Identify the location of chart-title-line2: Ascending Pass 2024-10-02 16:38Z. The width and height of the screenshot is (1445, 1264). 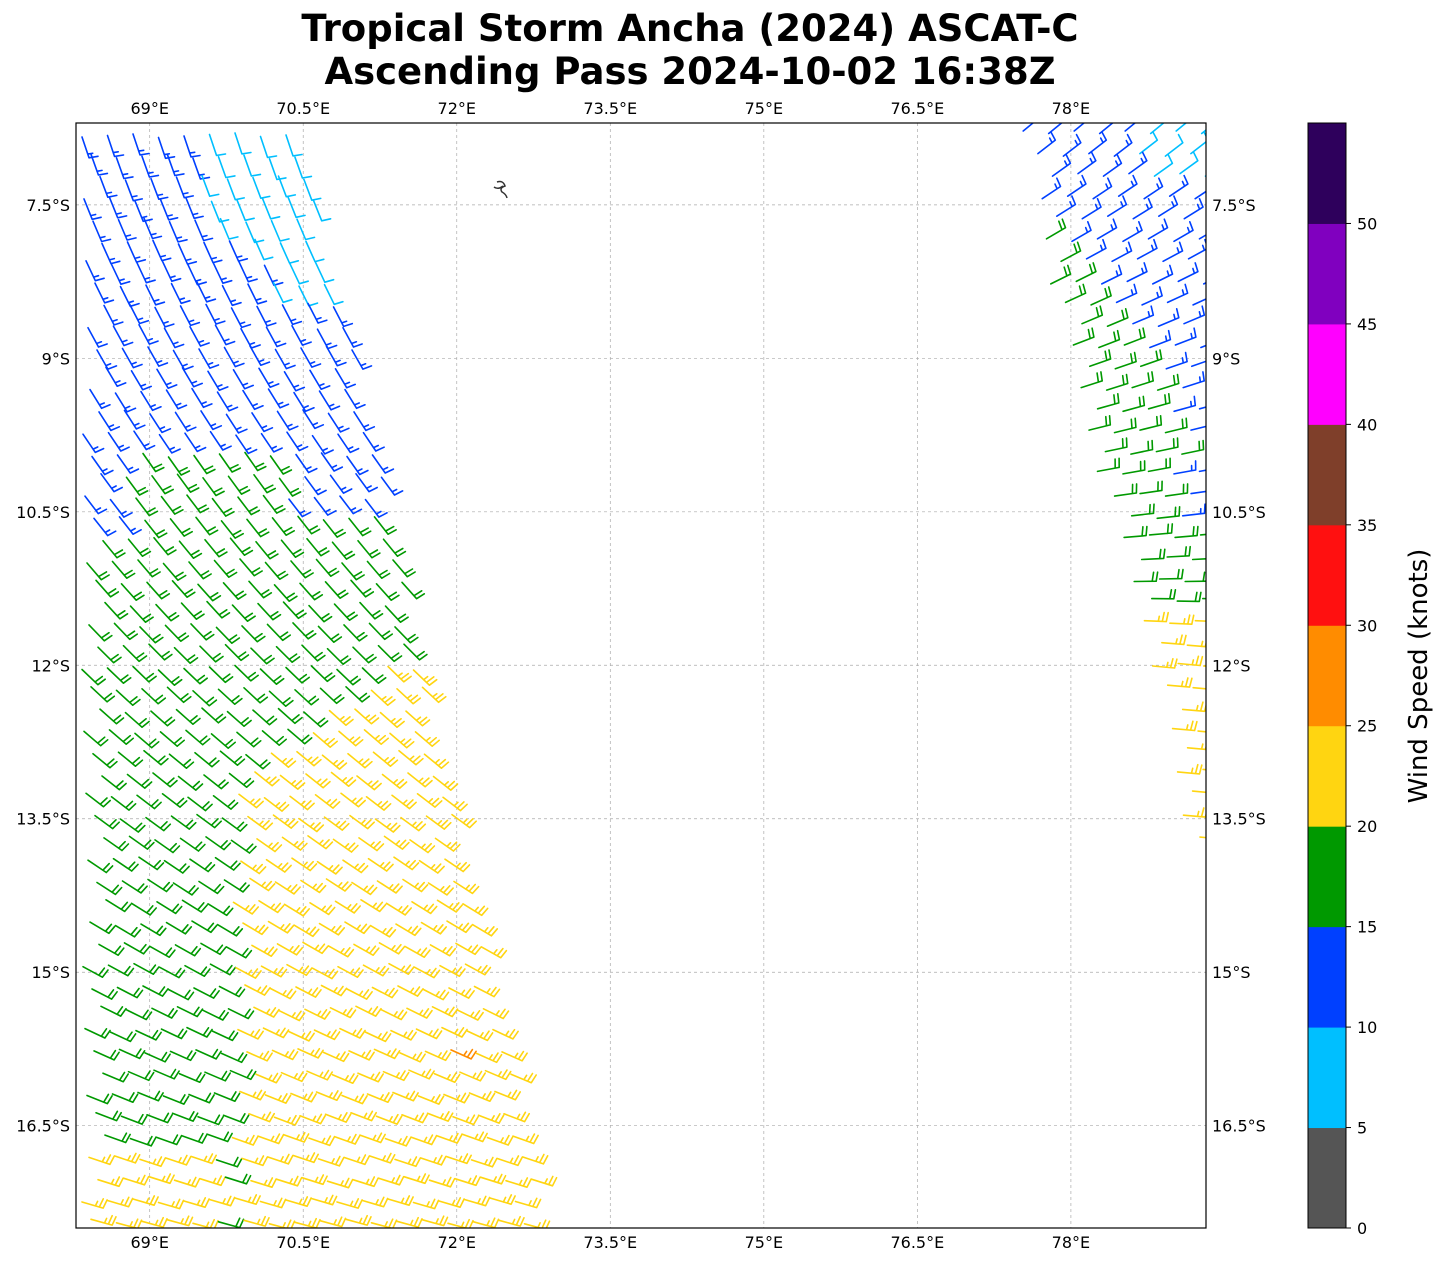
(690, 71).